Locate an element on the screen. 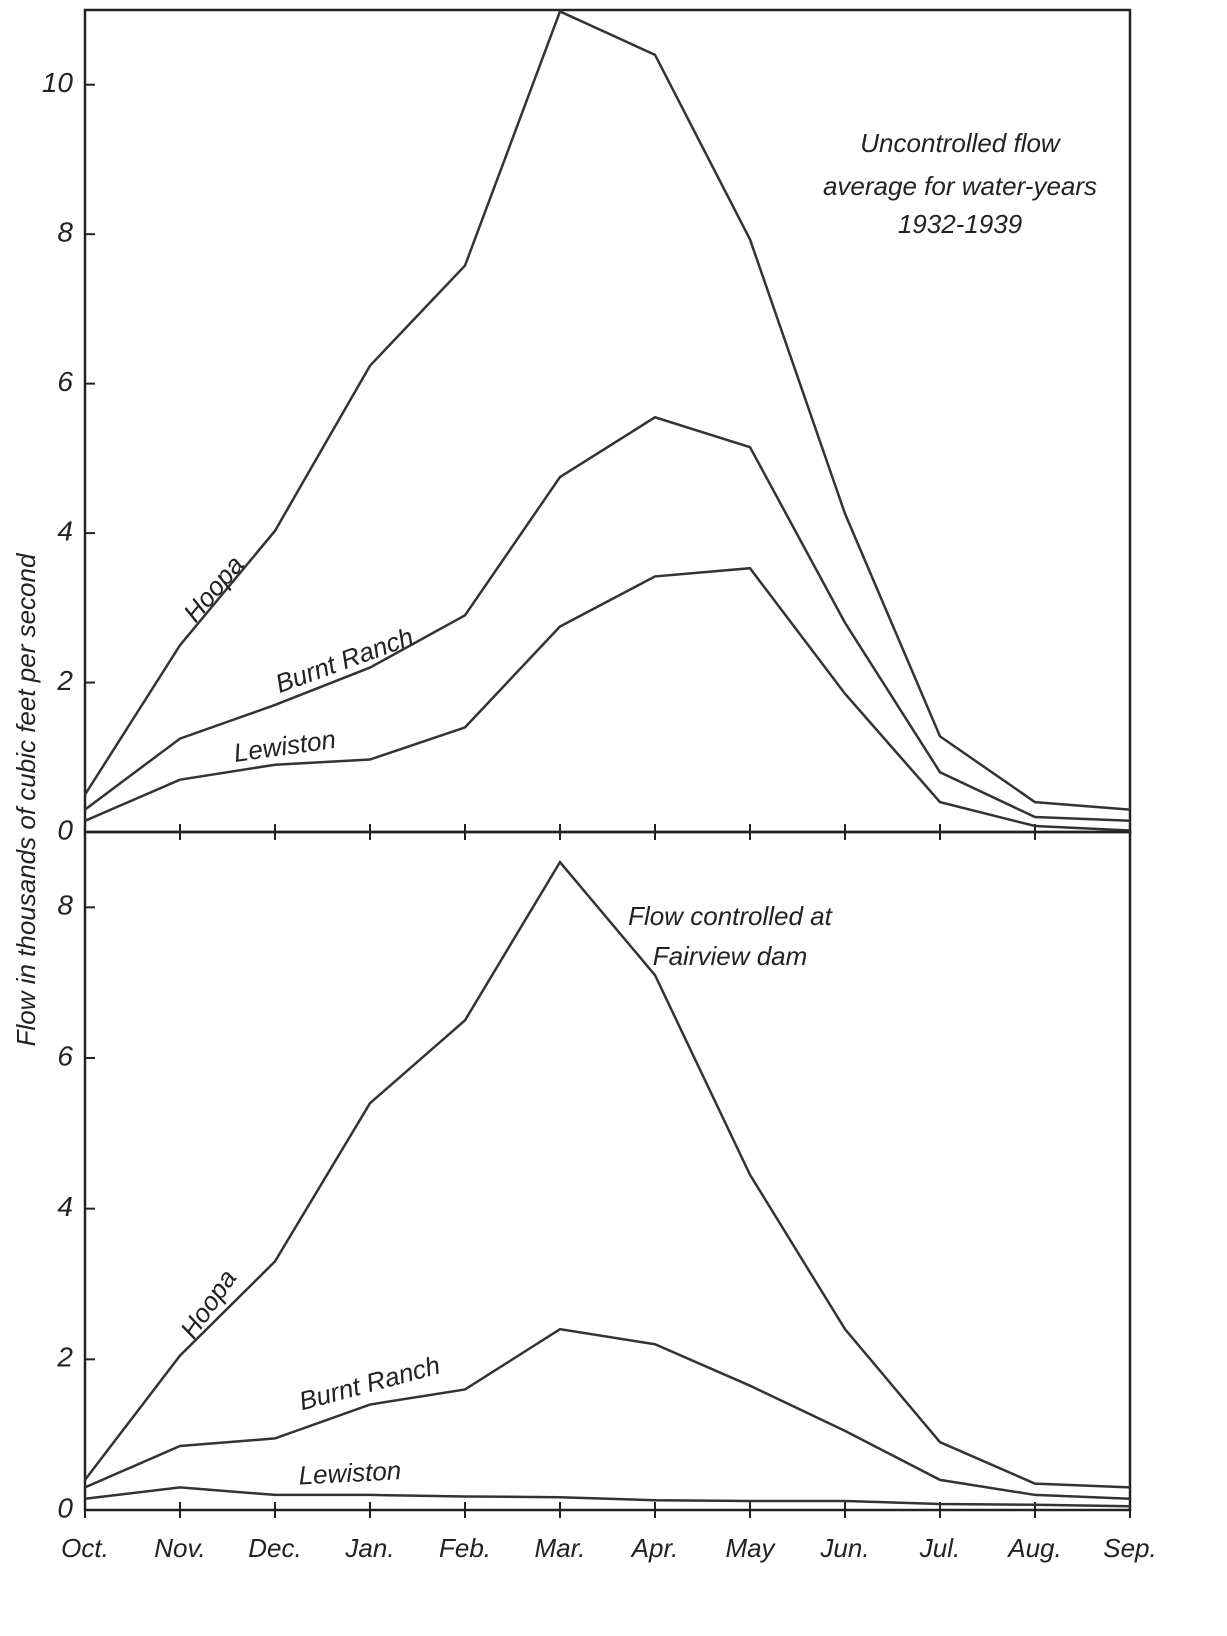  annotation: Uncontrolled flow is located at coordinates (961, 143).